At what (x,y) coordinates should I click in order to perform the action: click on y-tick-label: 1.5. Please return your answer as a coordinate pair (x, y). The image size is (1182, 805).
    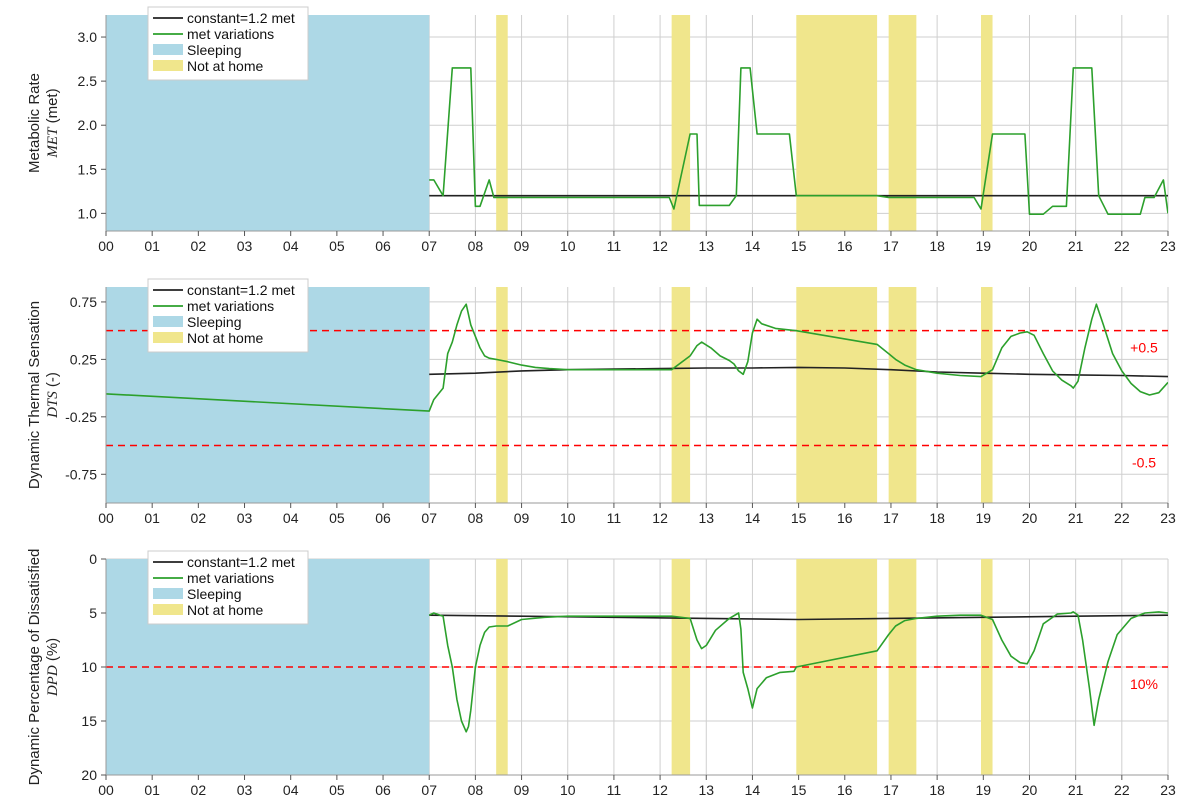
    Looking at the image, I should click on (88, 169).